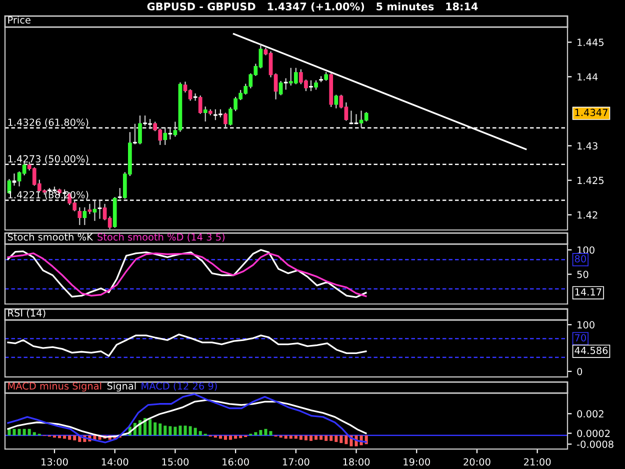 The image size is (625, 469). What do you see at coordinates (477, 462) in the screenshot?
I see `x-tick-label: 20:00` at bounding box center [477, 462].